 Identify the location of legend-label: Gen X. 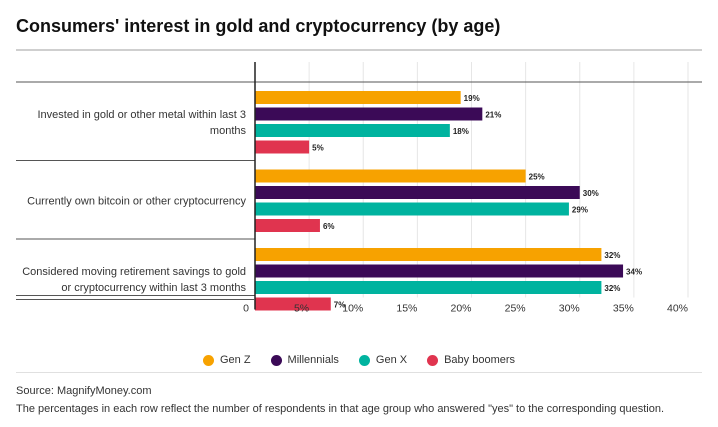
(391, 360).